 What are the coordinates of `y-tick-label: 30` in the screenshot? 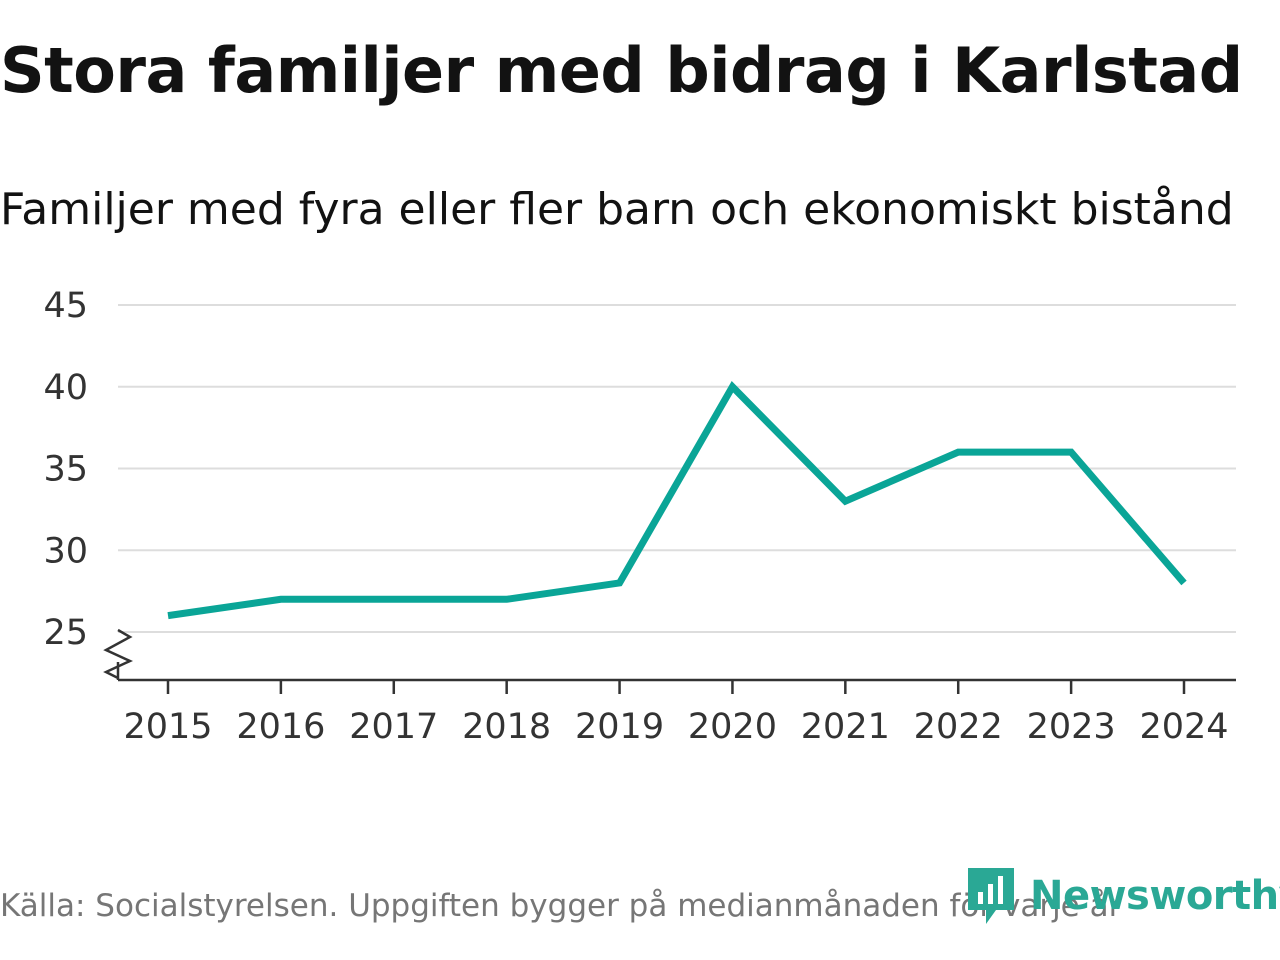 It's located at (65, 551).